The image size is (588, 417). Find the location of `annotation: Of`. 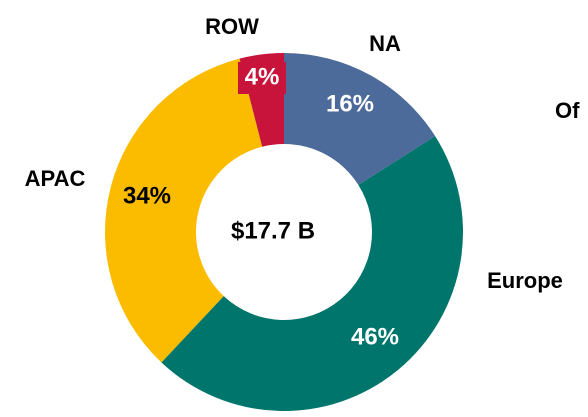

annotation: Of is located at coordinates (567, 110).